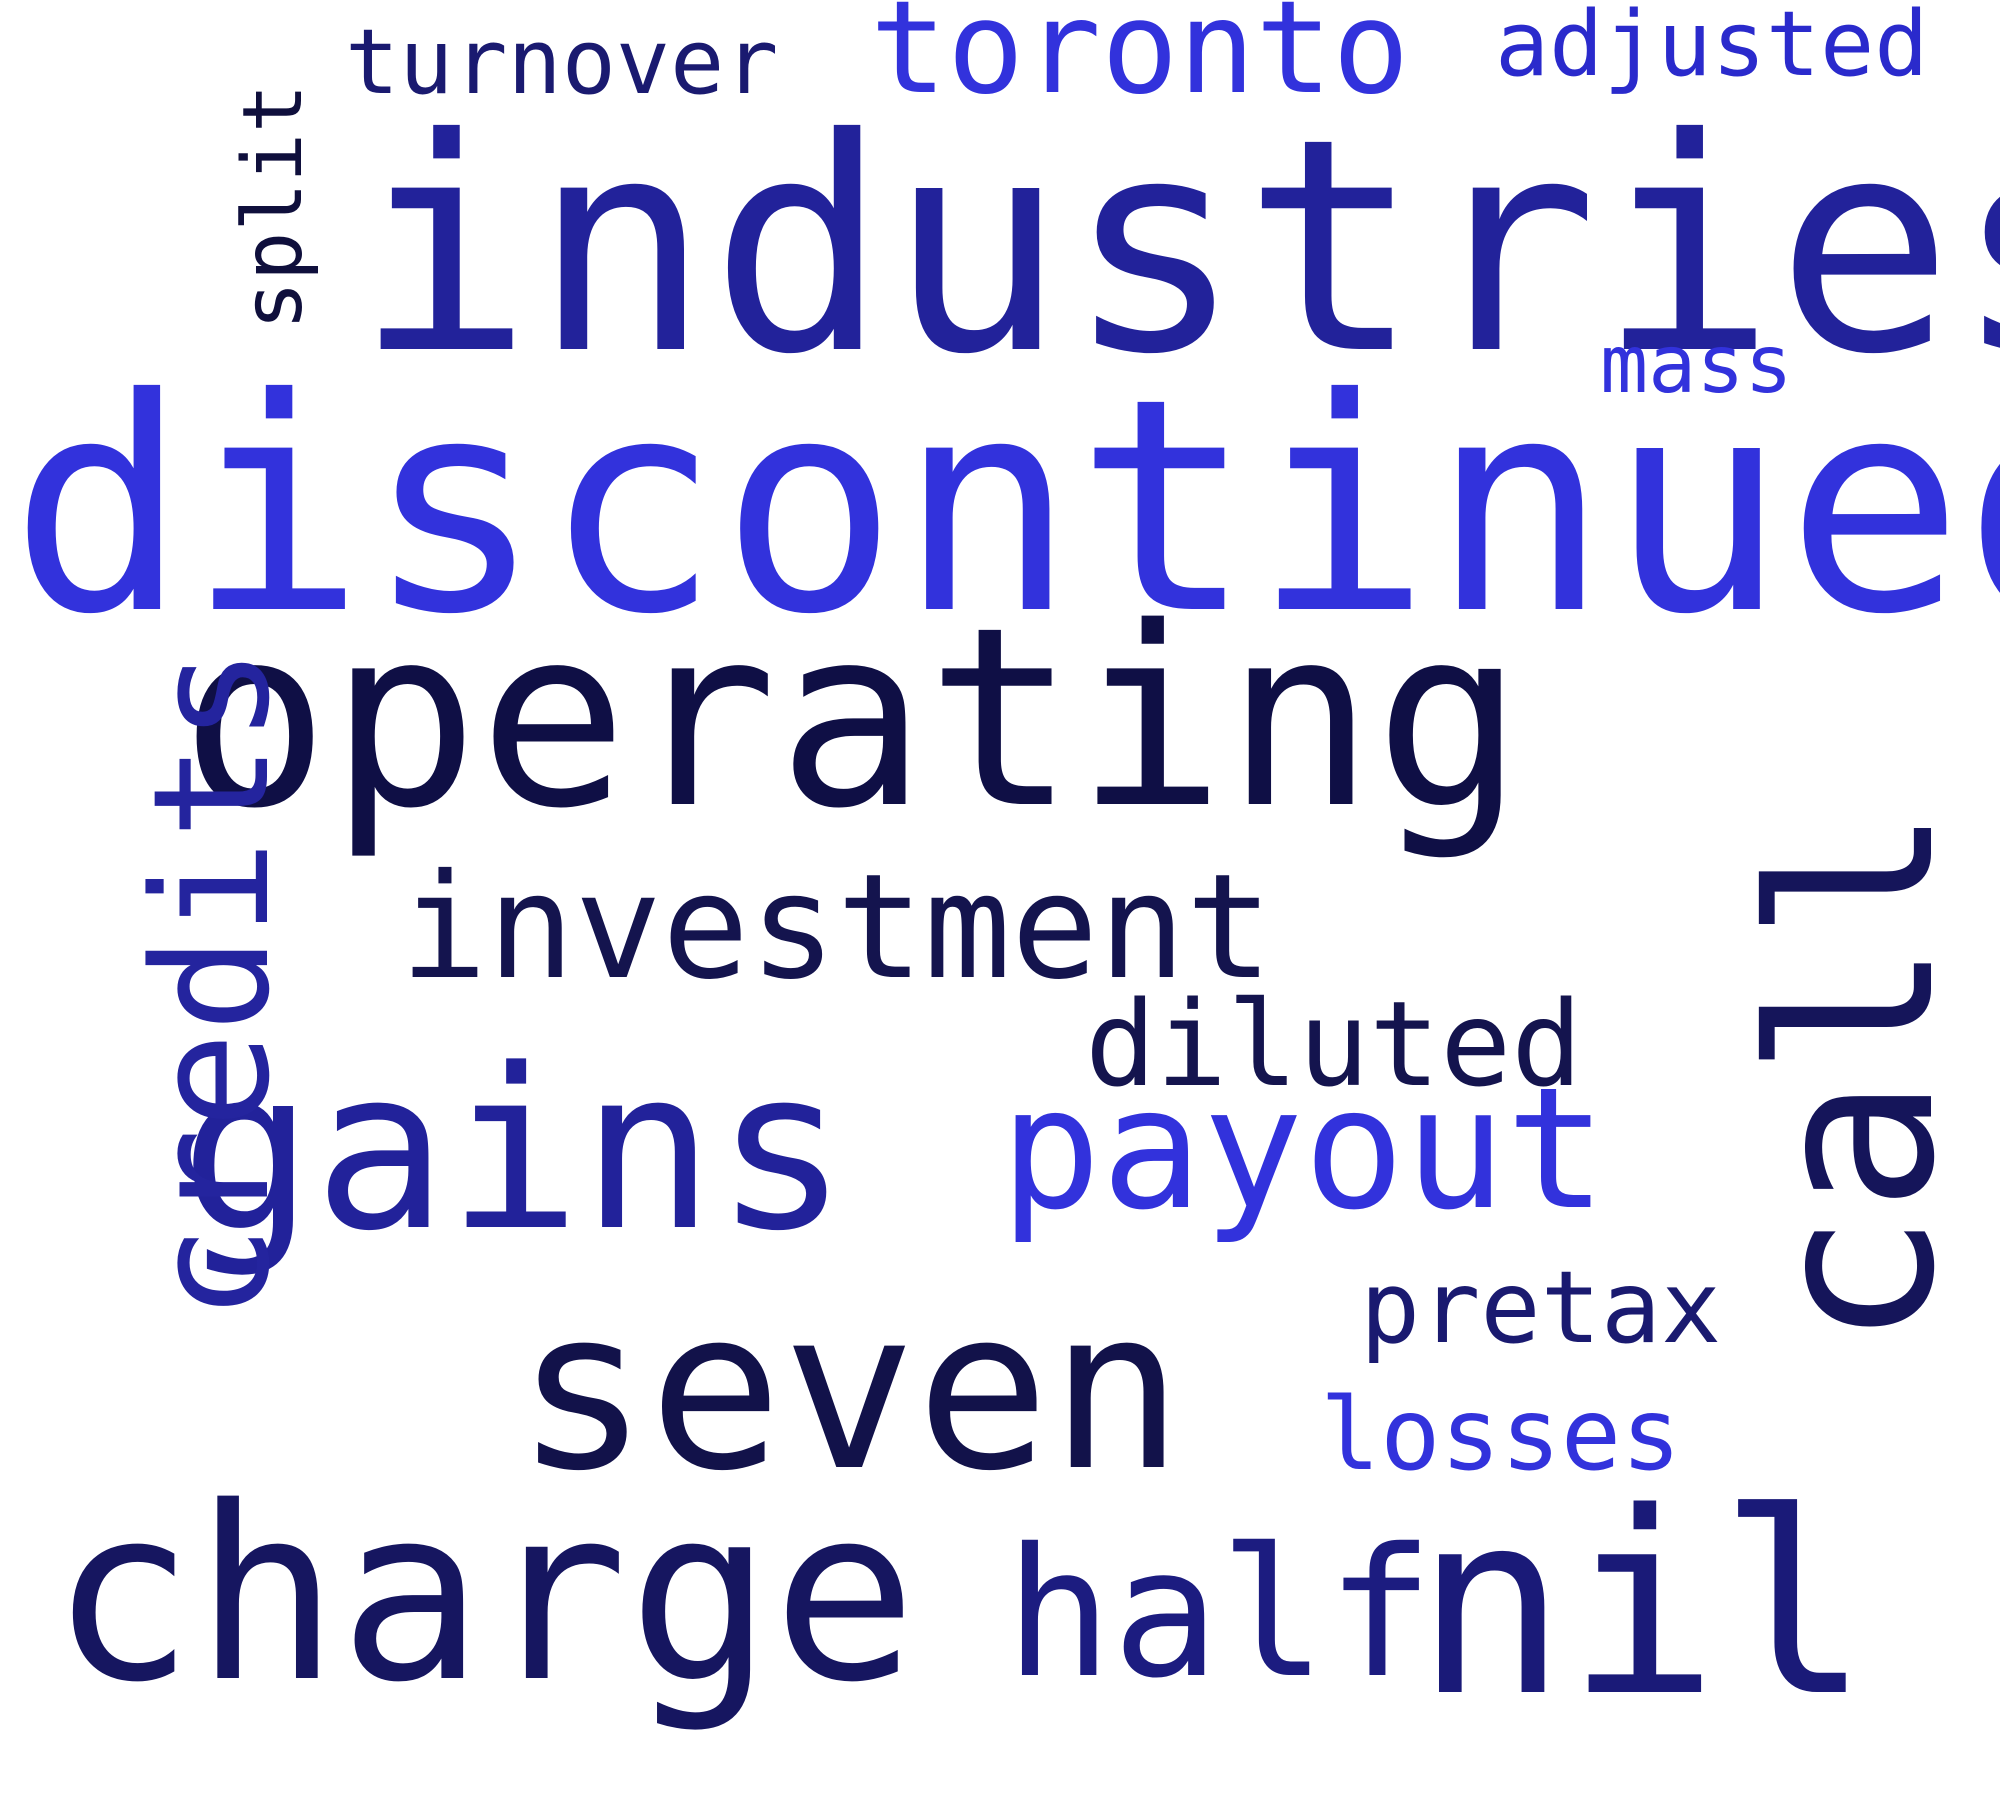  What do you see at coordinates (211, 984) in the screenshot?
I see `word-credits: credits` at bounding box center [211, 984].